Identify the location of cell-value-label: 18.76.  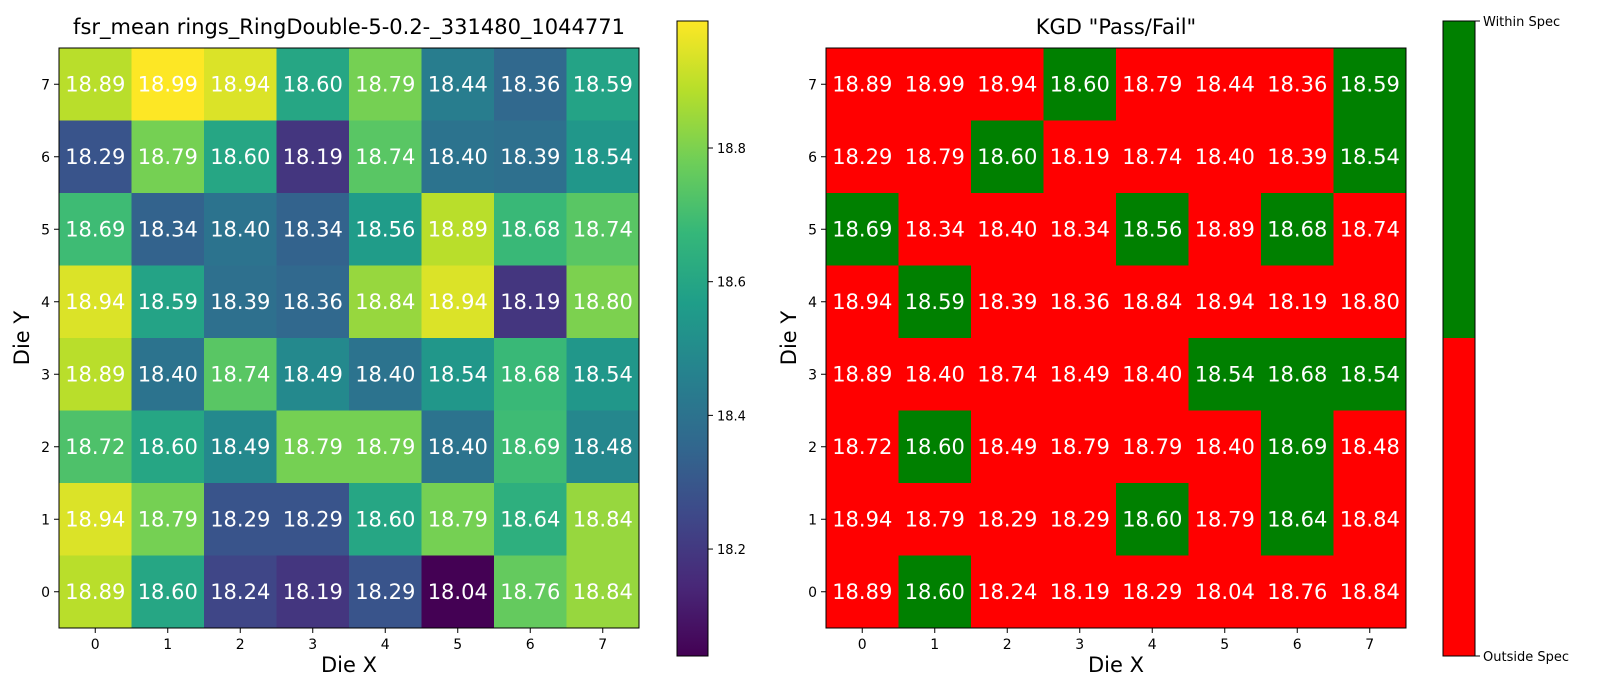
(530, 592).